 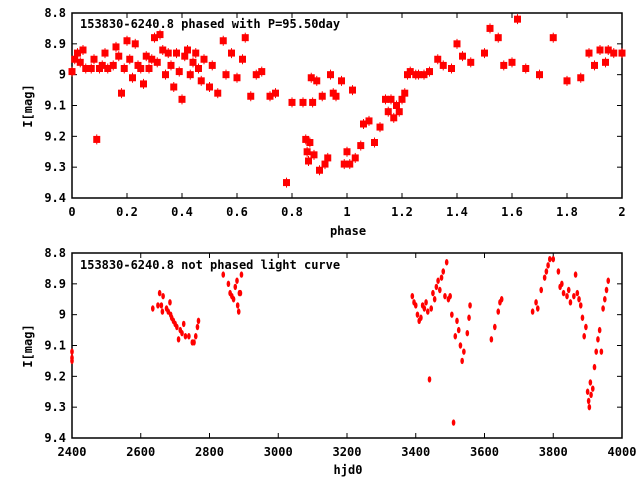 I want to click on x-tick-label: 0.8, so click(x=292, y=212).